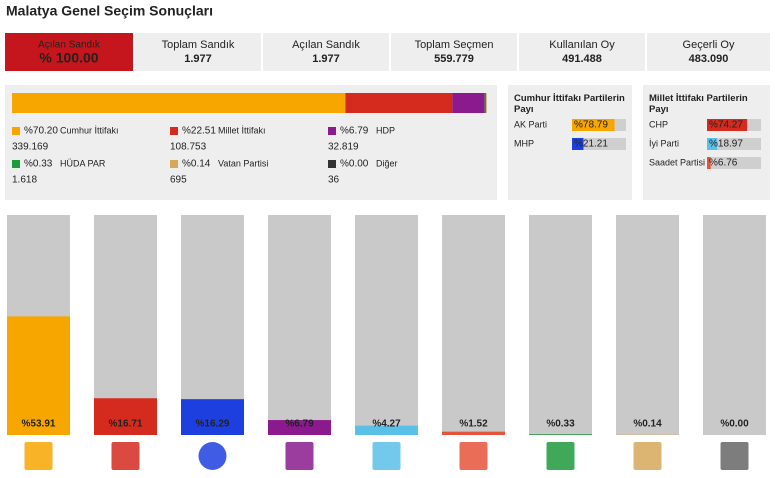 The image size is (775, 478). Describe the element at coordinates (386, 424) in the screenshot. I see `value-label: %4.27` at that location.